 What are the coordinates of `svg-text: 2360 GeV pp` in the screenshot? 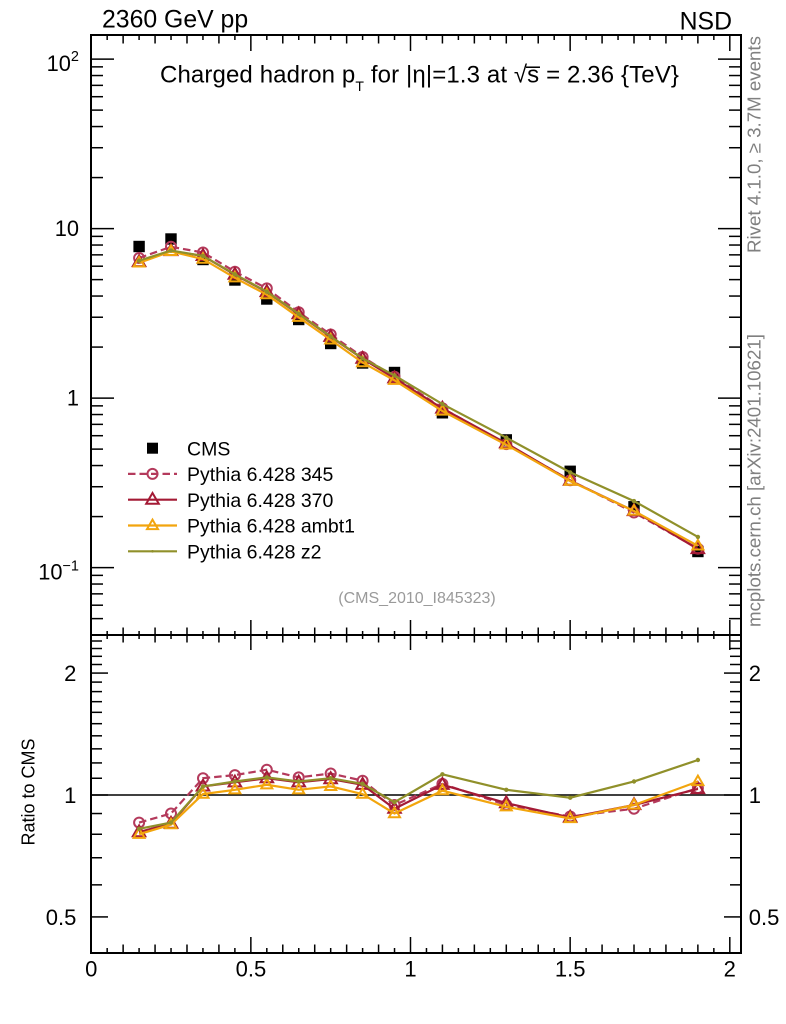 It's located at (175, 19).